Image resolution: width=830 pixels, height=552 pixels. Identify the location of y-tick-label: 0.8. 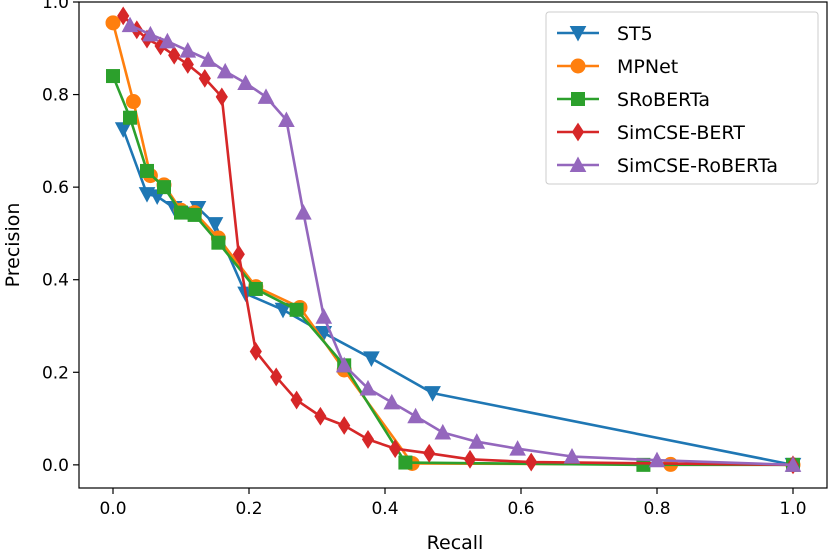
(55, 96).